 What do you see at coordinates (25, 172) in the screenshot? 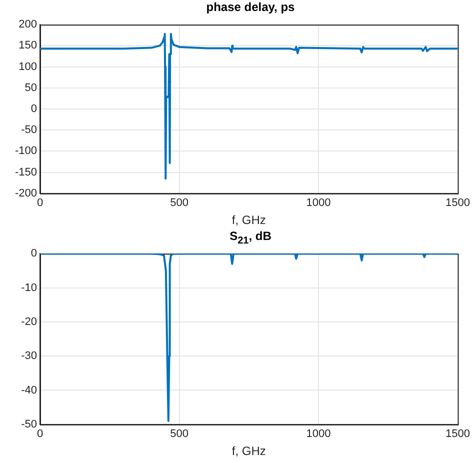
I see `y-tick-label: -150` at bounding box center [25, 172].